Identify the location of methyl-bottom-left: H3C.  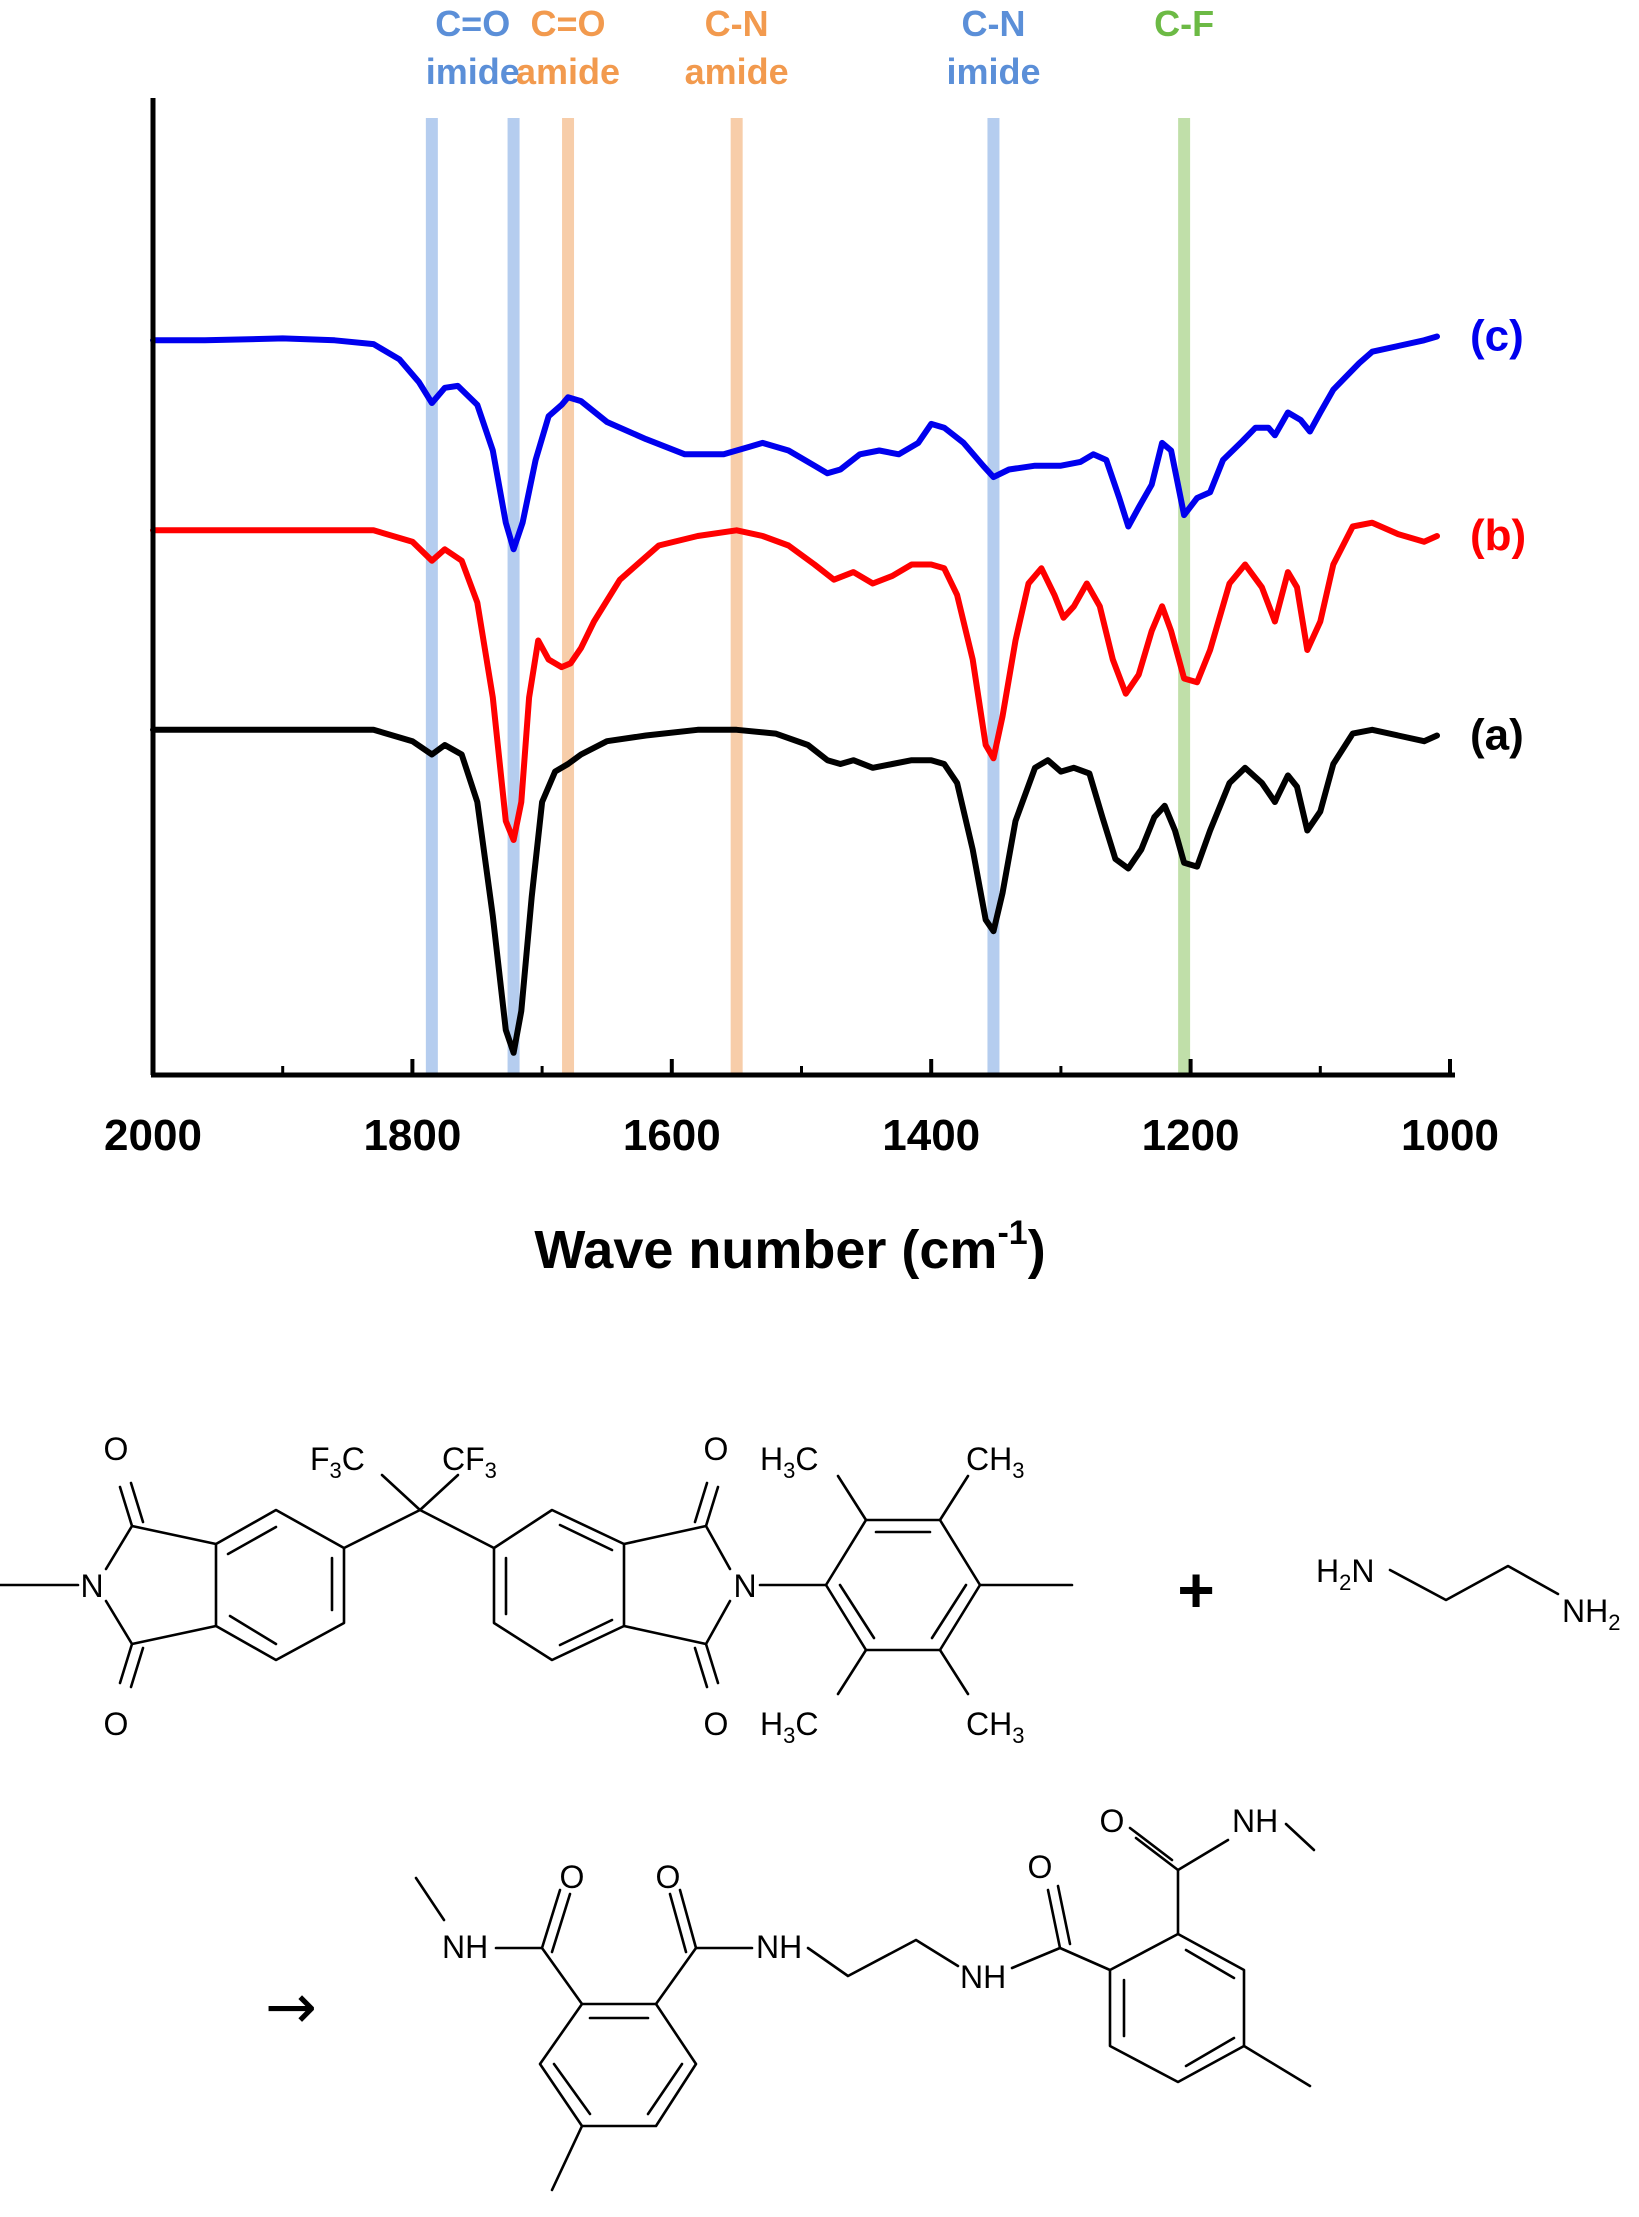
(789, 1727).